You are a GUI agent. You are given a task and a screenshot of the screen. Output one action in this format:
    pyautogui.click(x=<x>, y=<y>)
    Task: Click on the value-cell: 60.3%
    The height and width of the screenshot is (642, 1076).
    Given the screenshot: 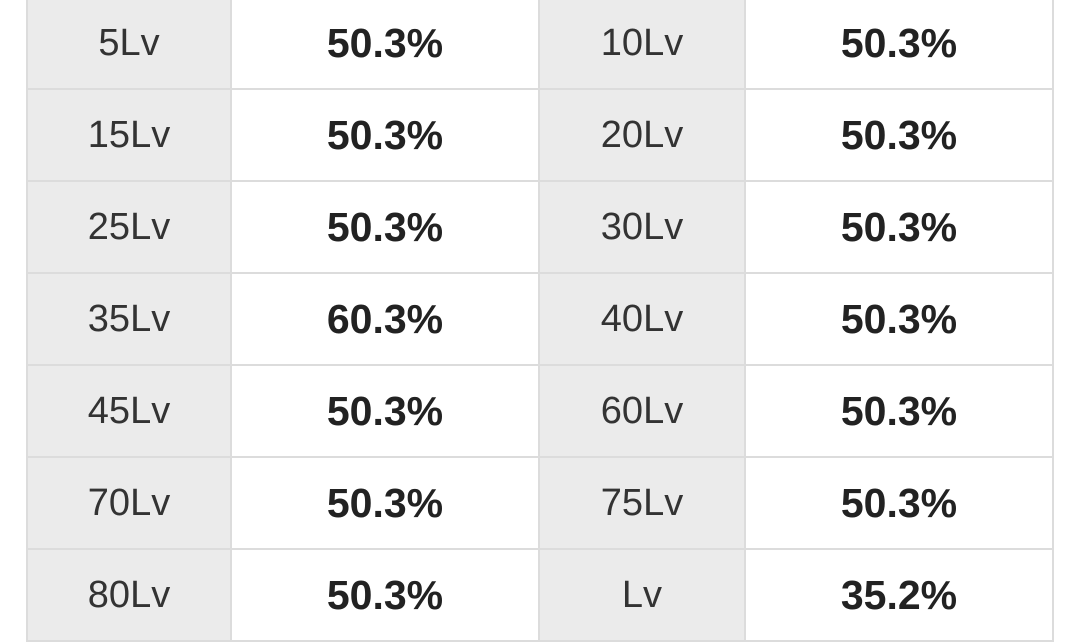 What is the action you would take?
    pyautogui.click(x=386, y=320)
    